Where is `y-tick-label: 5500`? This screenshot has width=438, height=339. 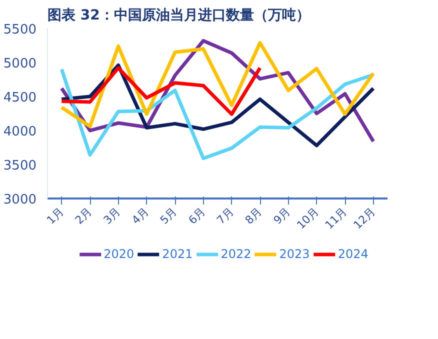 y-tick-label: 5500 is located at coordinates (20, 30).